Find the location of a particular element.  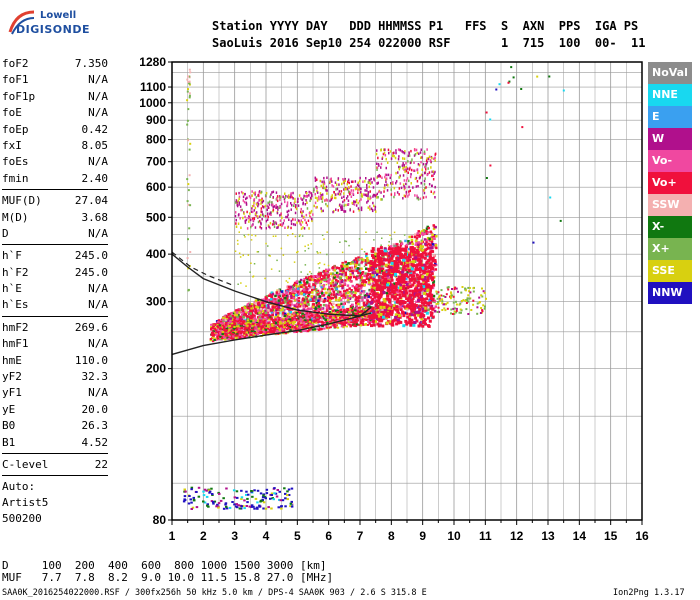

param-label: fmin is located at coordinates (15, 178).